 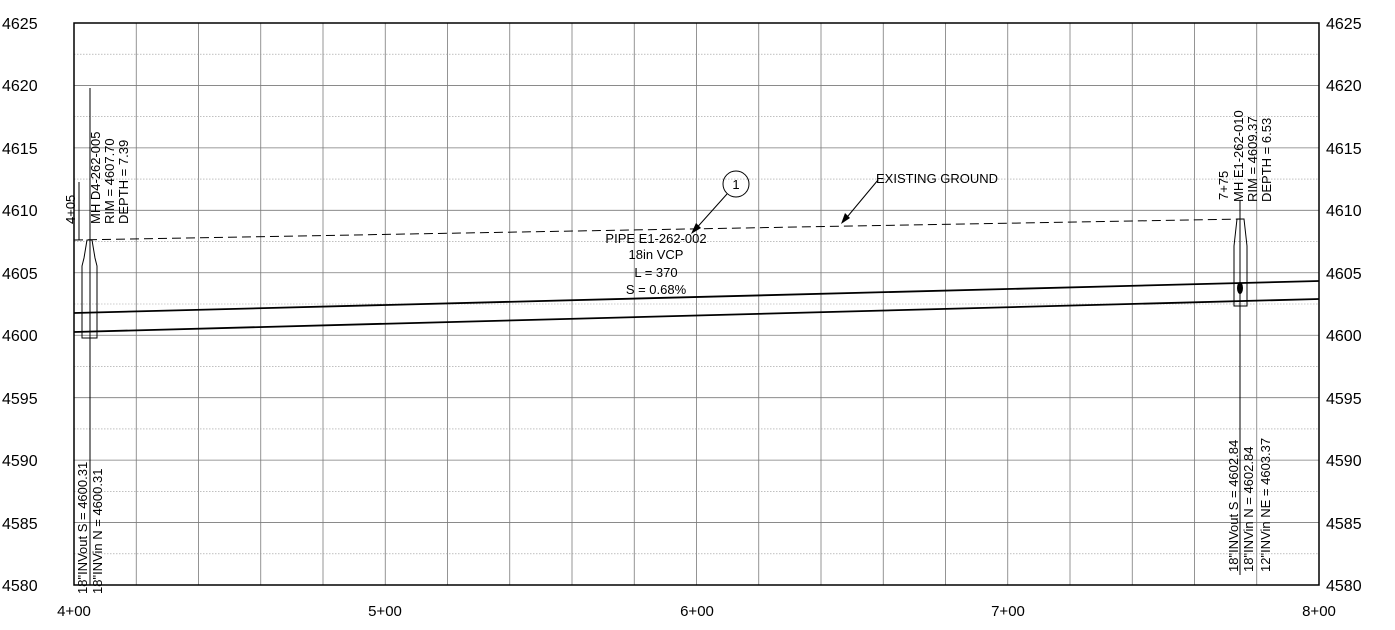 I want to click on elev-label-left: 4610, so click(x=20, y=211).